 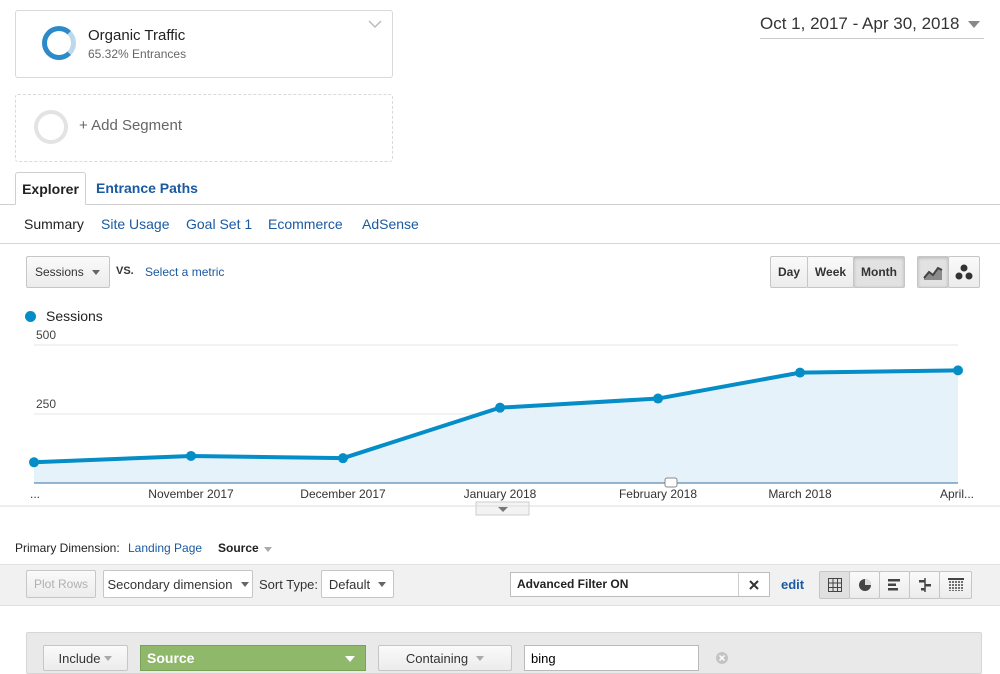 What do you see at coordinates (204, 44) in the screenshot?
I see `segment-card-organic: Organic Traffic 65.32% Entrances` at bounding box center [204, 44].